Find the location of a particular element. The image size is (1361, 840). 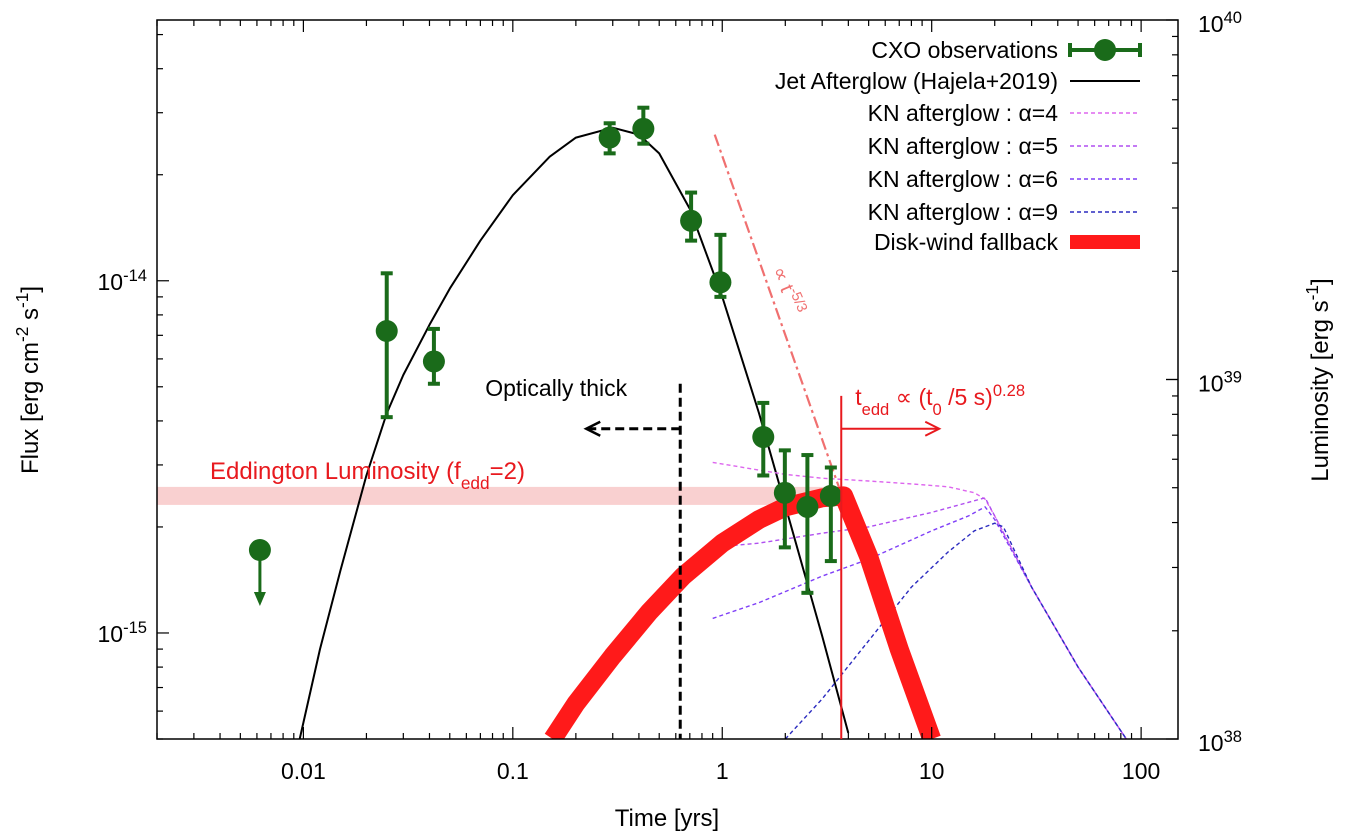

eddington-band-layer is located at coordinates (500, 495).